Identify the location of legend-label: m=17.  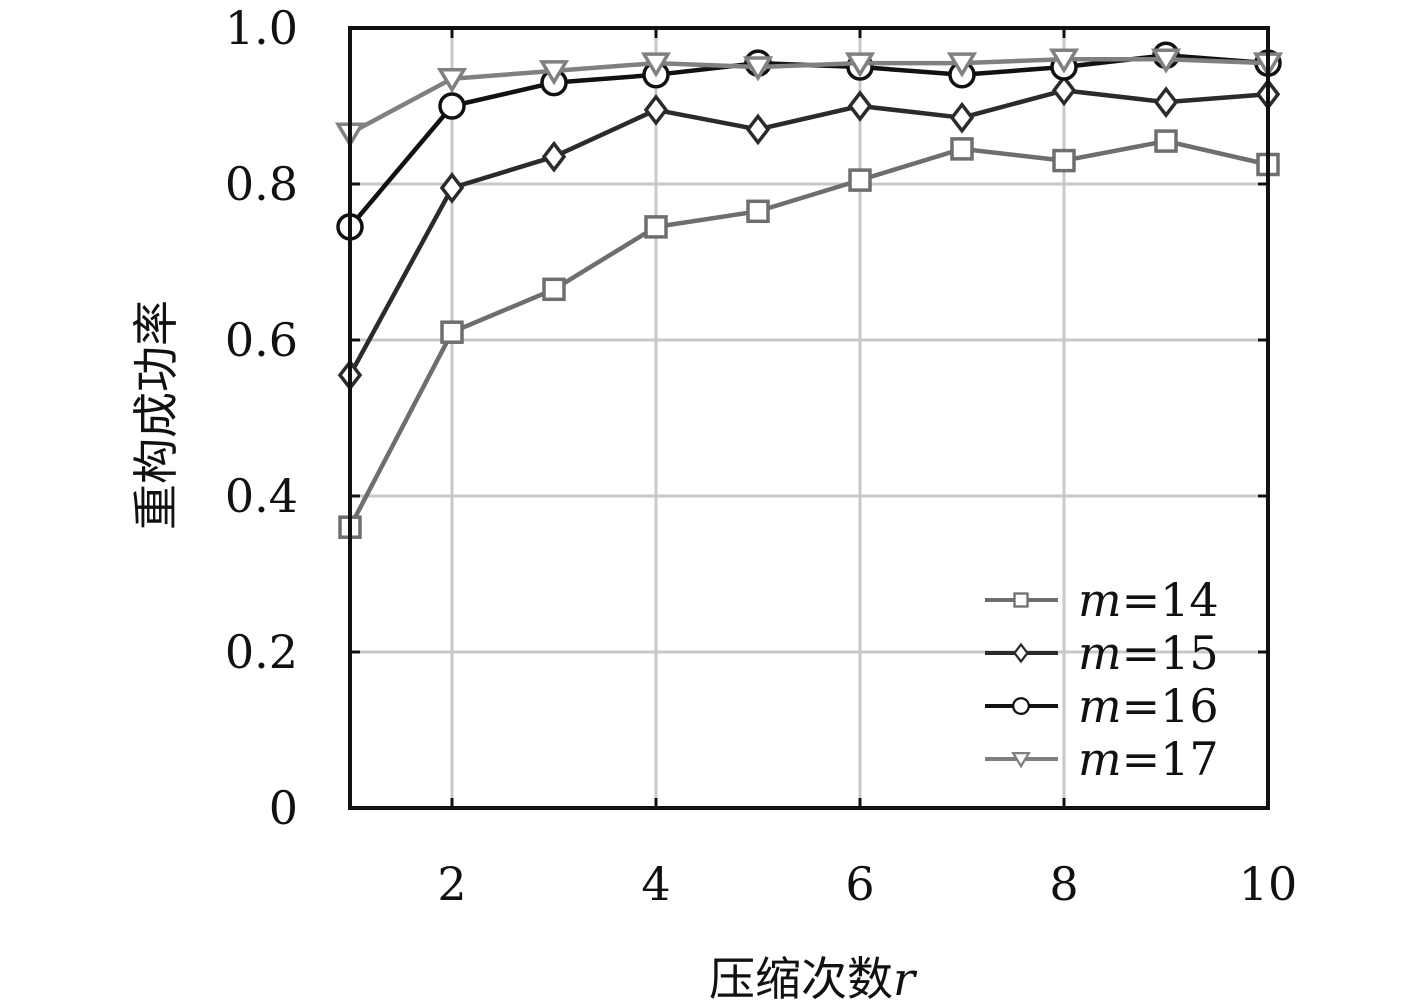
(1148, 759).